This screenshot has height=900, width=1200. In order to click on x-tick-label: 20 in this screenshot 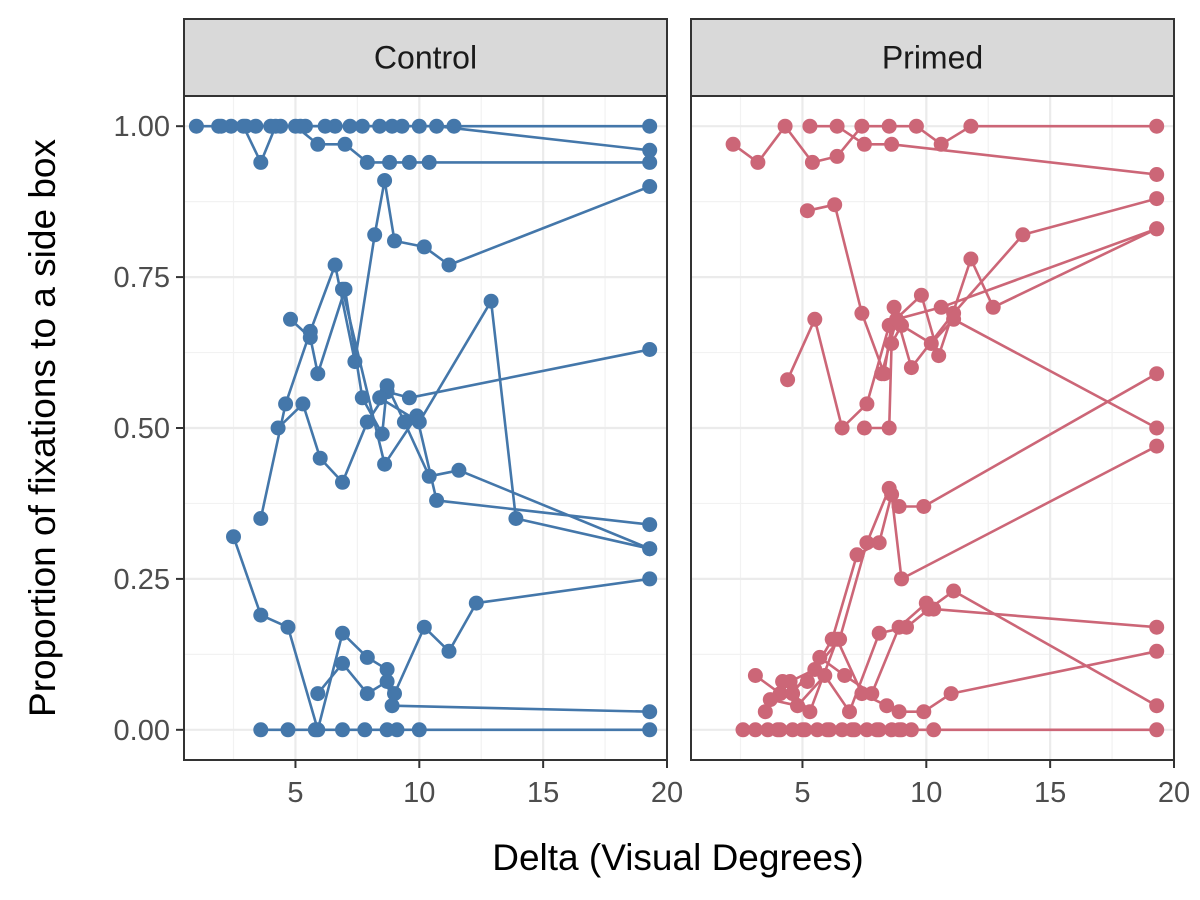, I will do `click(1174, 793)`.